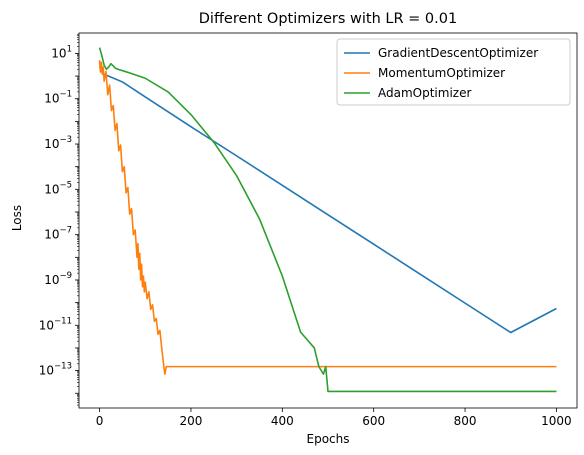 The image size is (584, 455). What do you see at coordinates (556, 421) in the screenshot?
I see `x-tick-label-5: 1000` at bounding box center [556, 421].